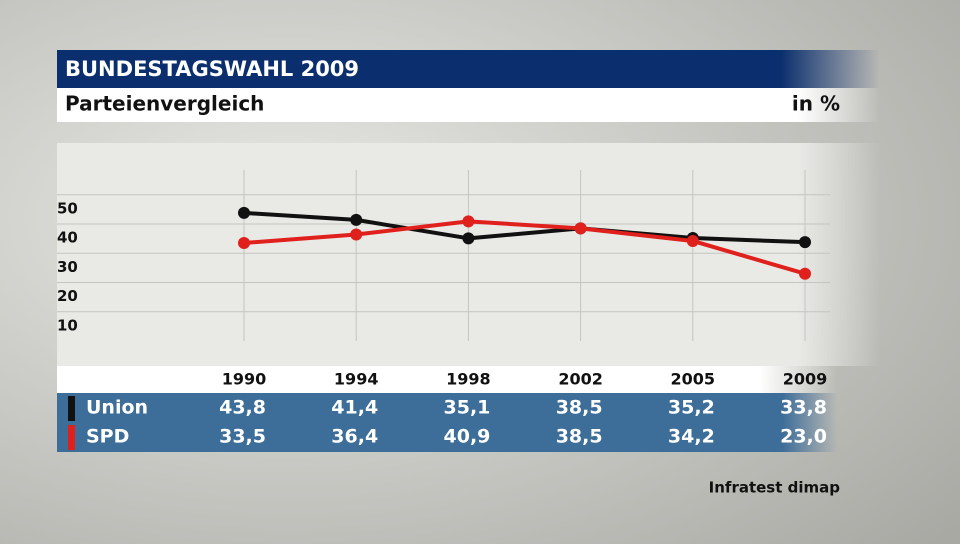 The image size is (960, 544). I want to click on y-tick-label: 30, so click(67, 267).